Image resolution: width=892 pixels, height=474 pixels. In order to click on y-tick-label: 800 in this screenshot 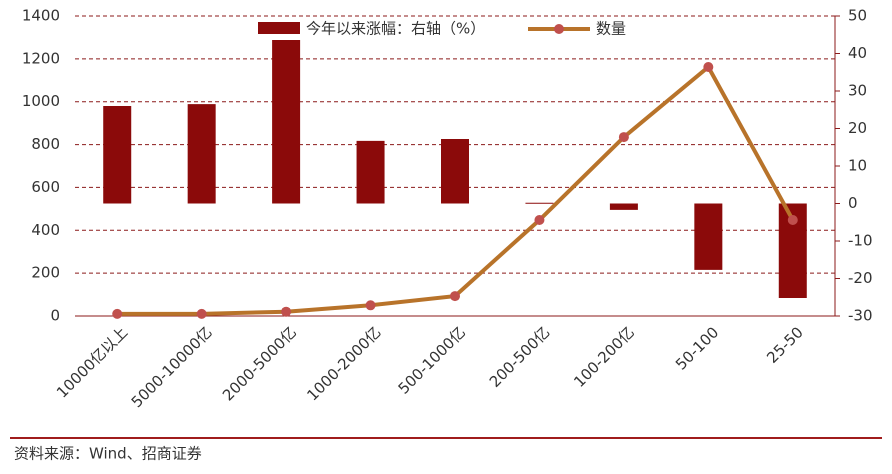, I will do `click(45, 144)`.